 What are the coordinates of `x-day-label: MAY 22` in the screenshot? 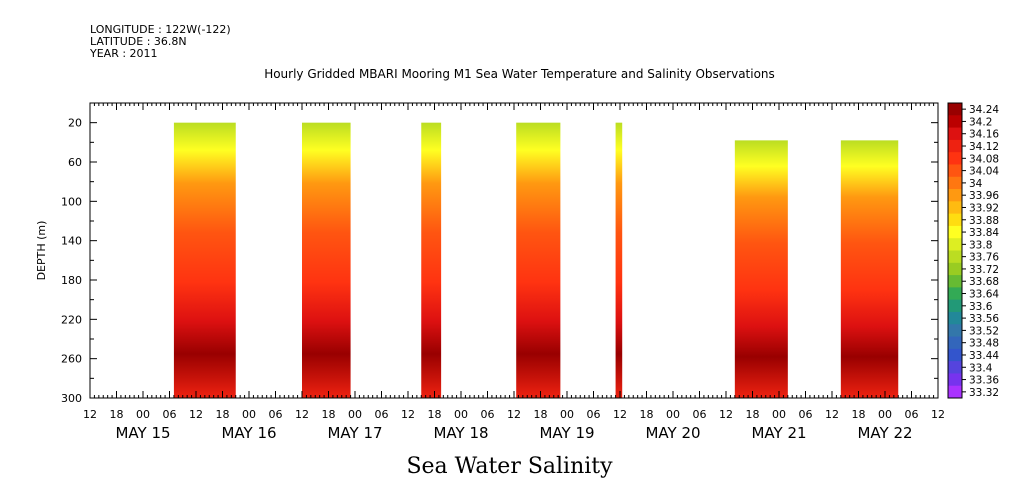 It's located at (884, 433).